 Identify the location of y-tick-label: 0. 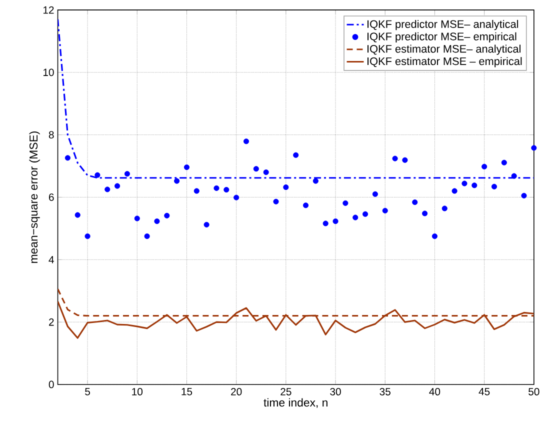
(51, 384).